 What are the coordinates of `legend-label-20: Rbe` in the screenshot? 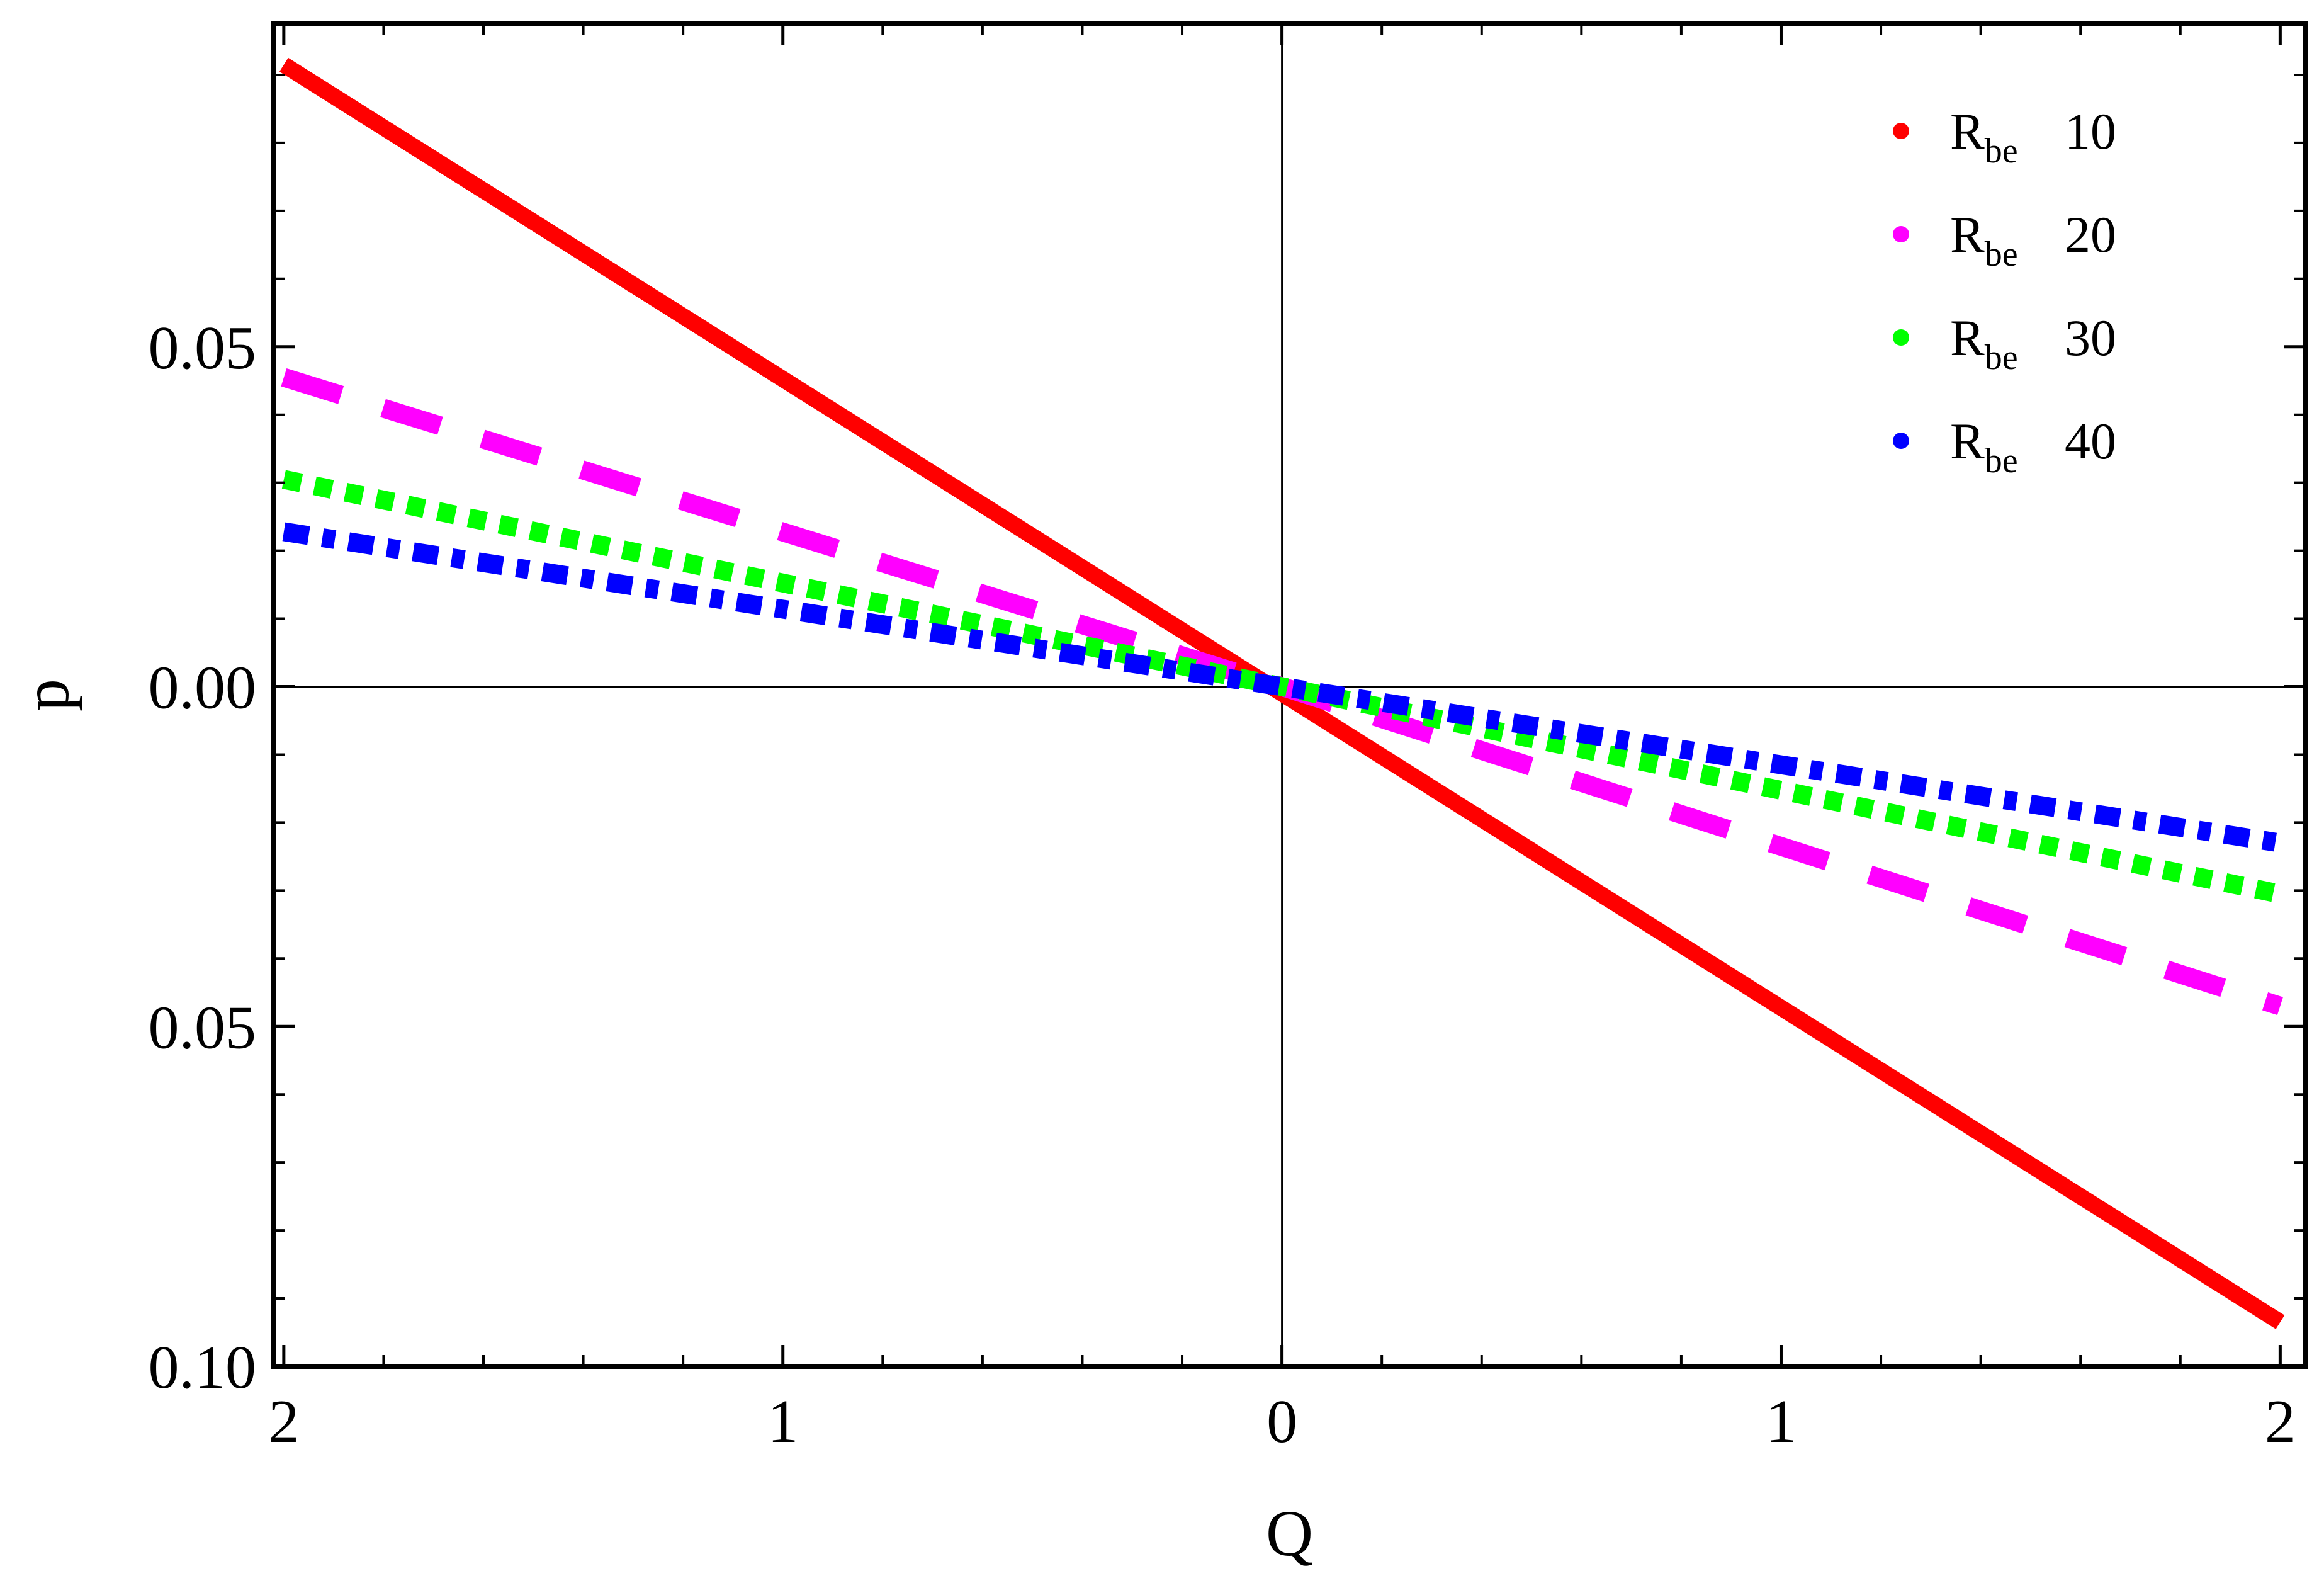 It's located at (1984, 240).